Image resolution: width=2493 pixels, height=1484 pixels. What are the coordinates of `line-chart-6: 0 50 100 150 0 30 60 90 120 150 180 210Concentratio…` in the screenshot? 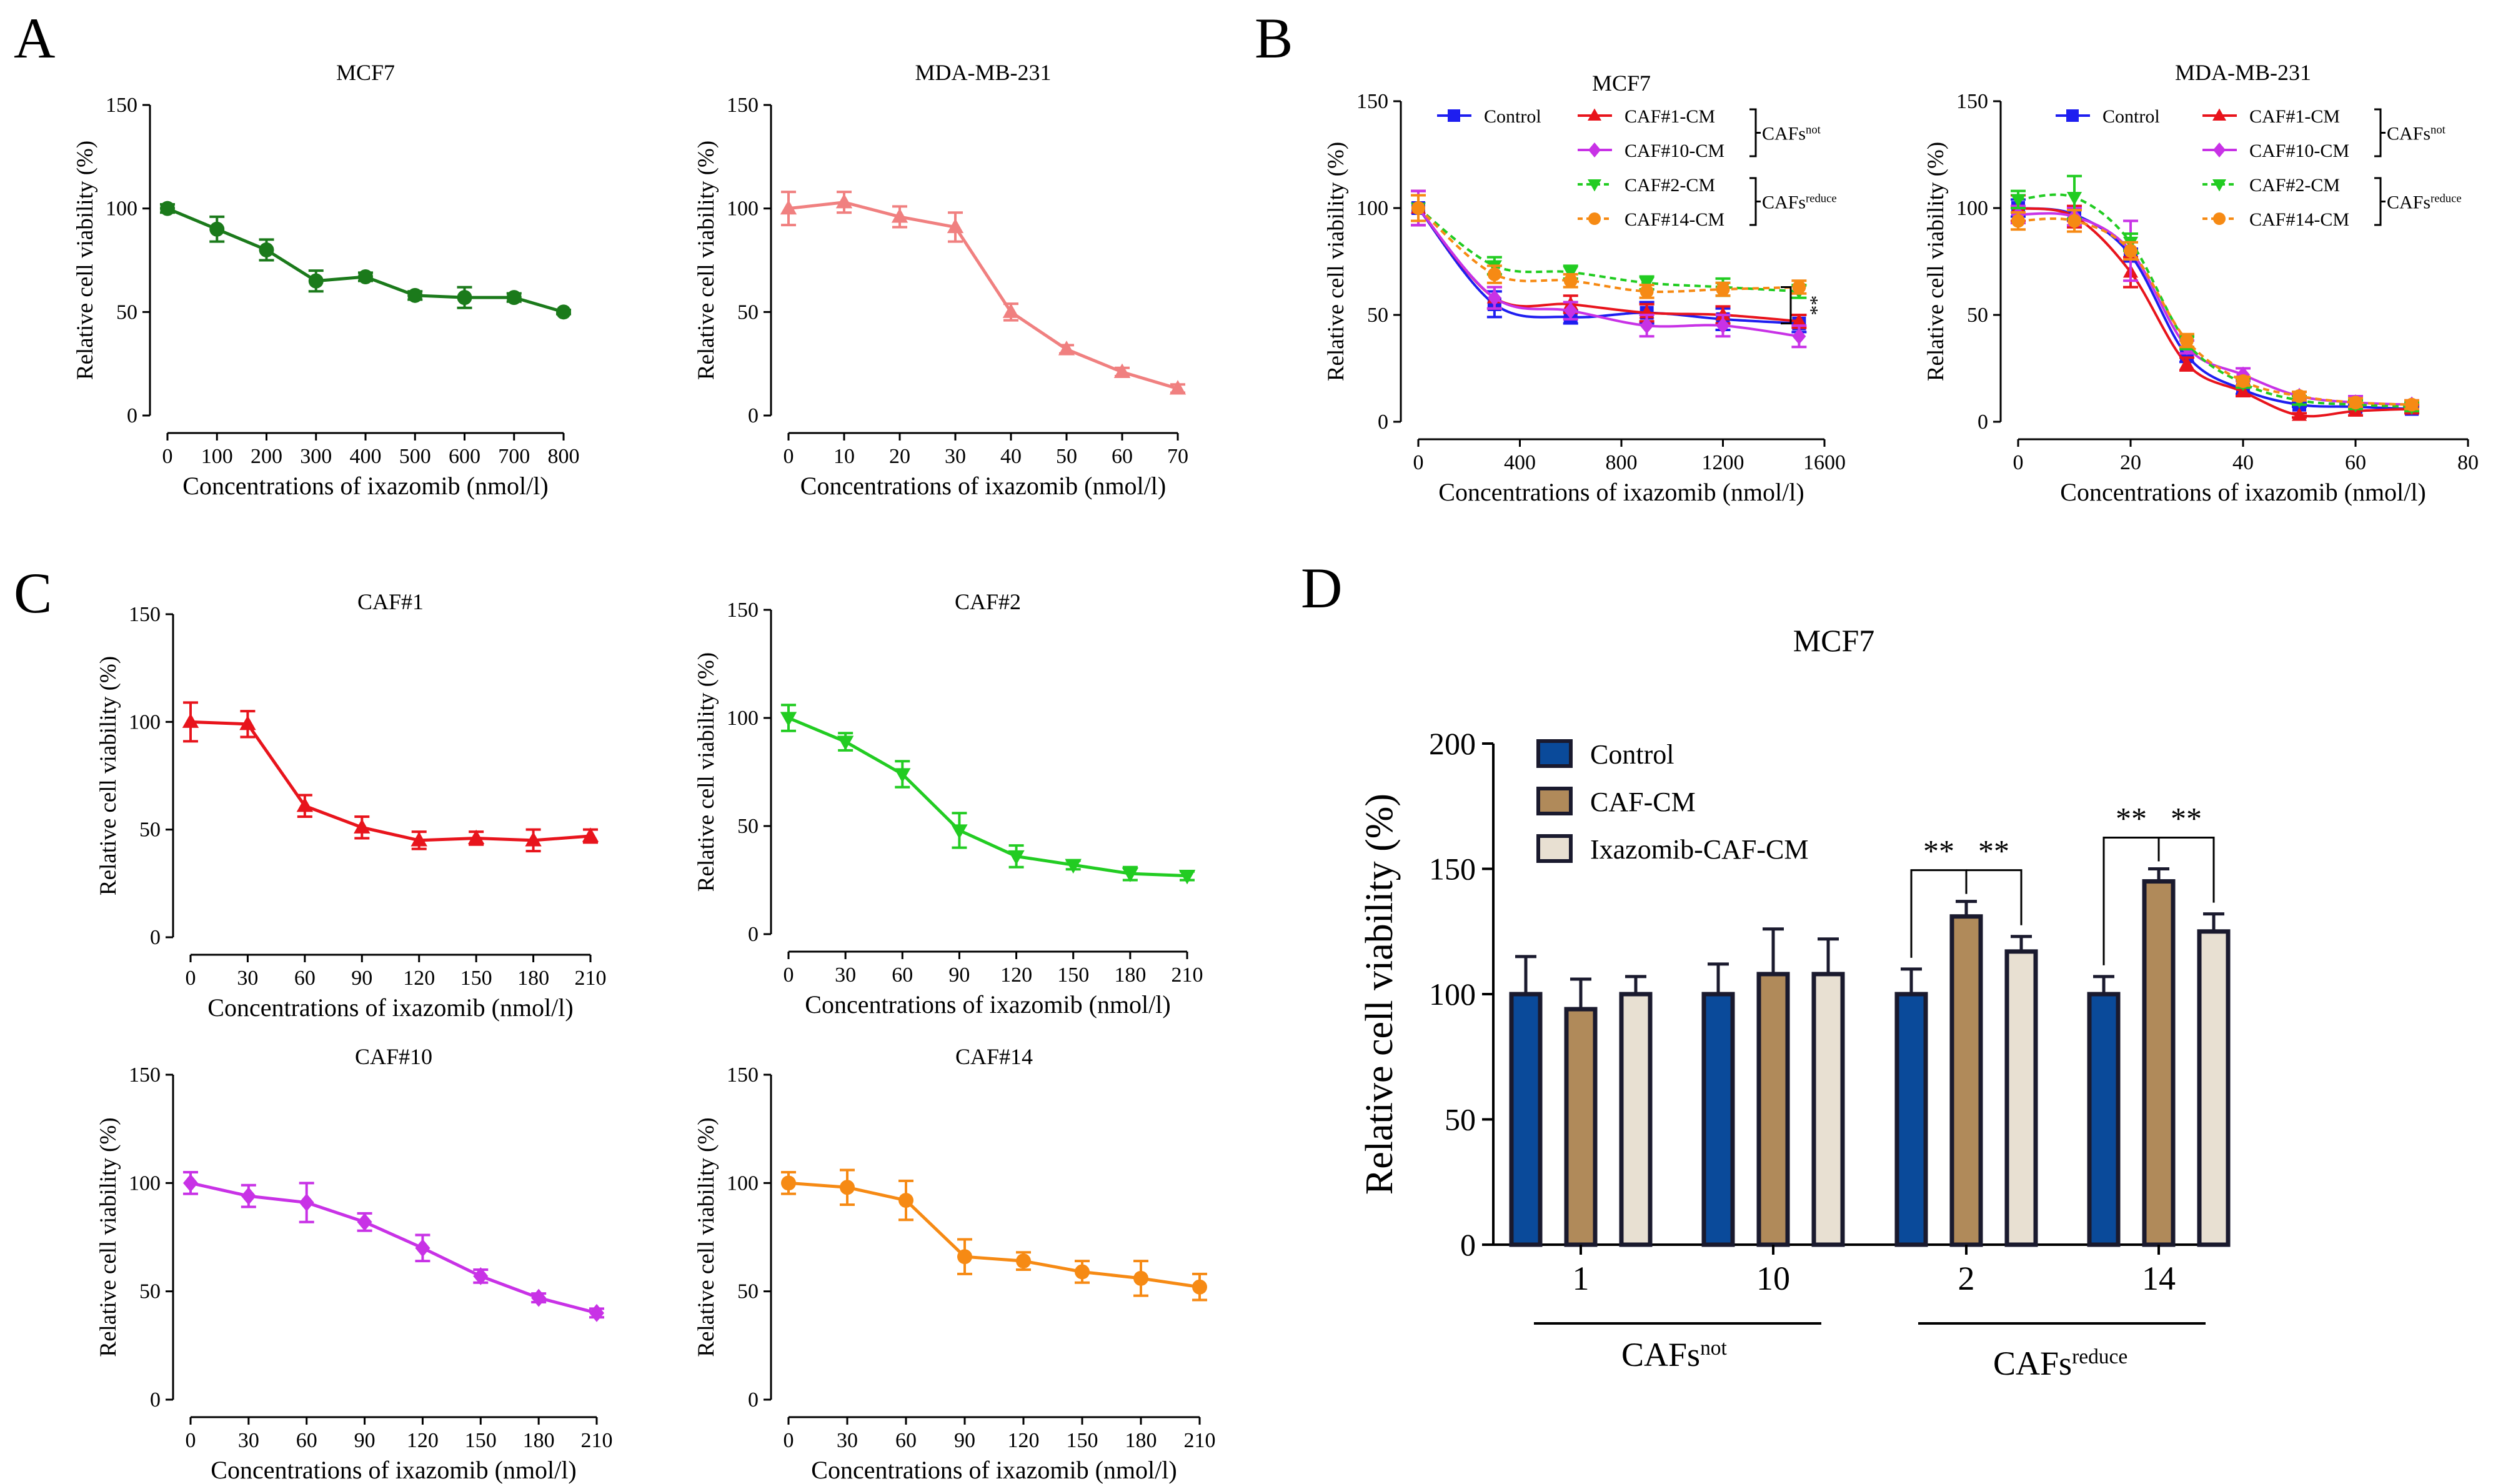 It's located at (354, 1264).